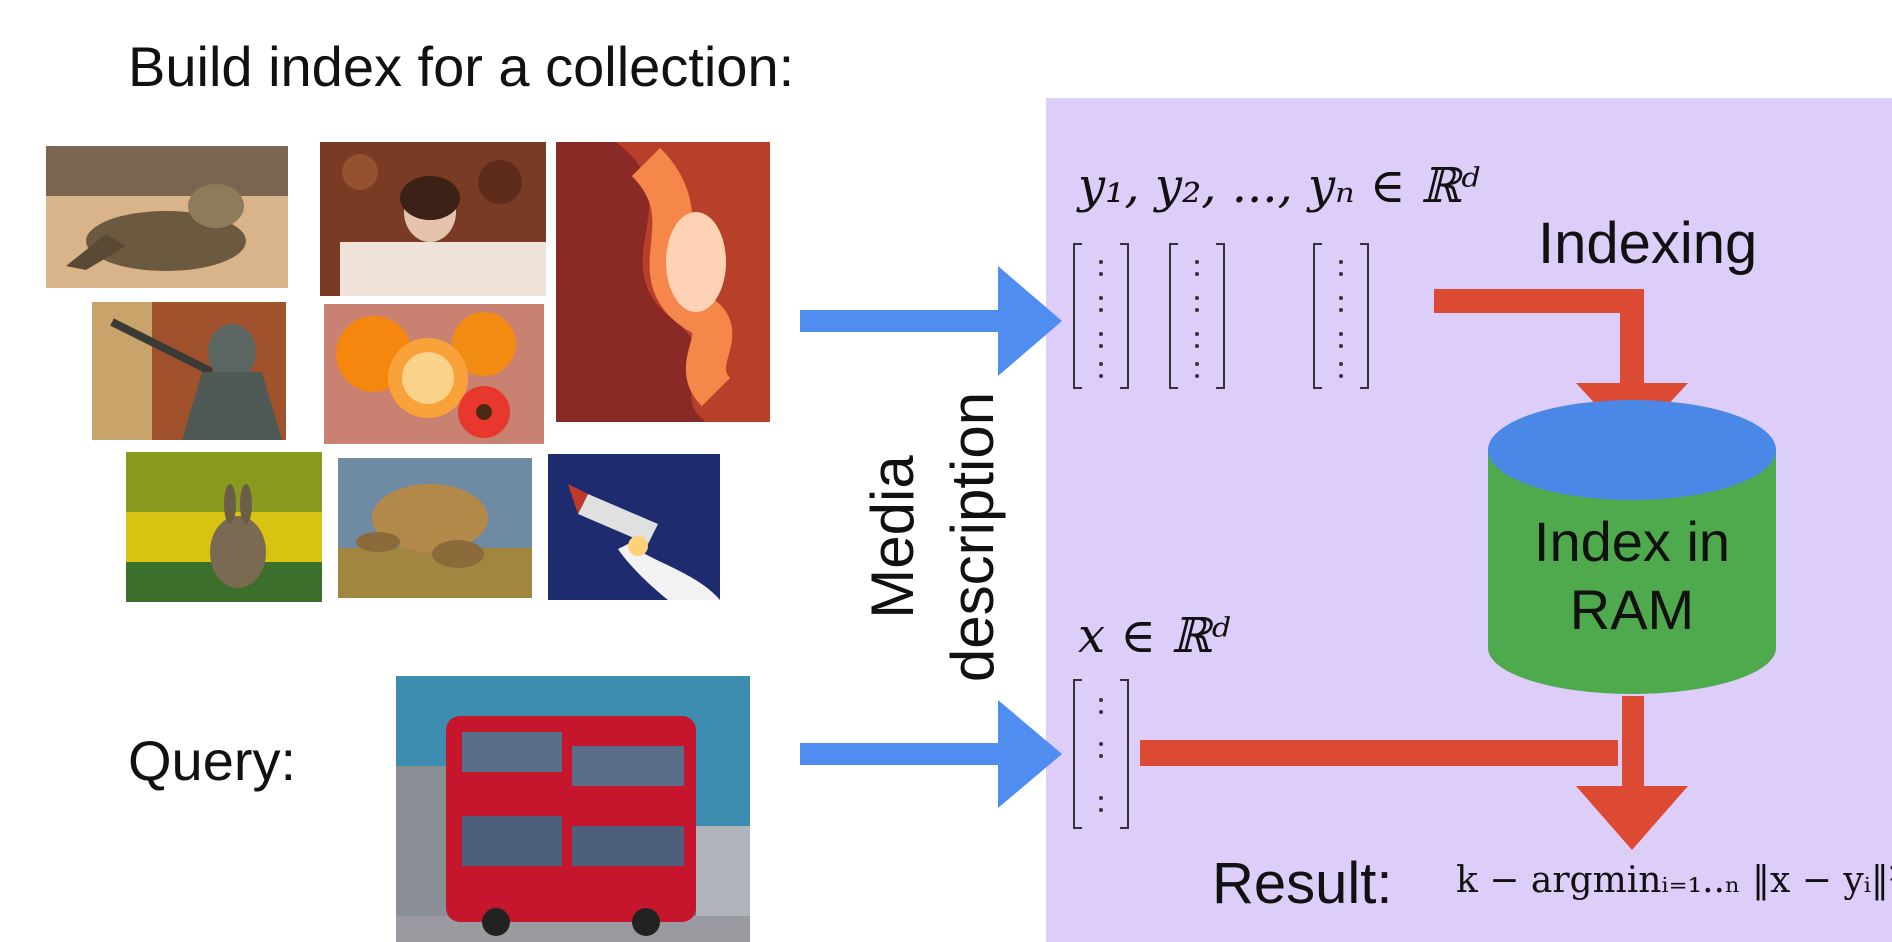 This screenshot has height=942, width=1892. What do you see at coordinates (663, 282) in the screenshot?
I see `collection-image-red-canyon` at bounding box center [663, 282].